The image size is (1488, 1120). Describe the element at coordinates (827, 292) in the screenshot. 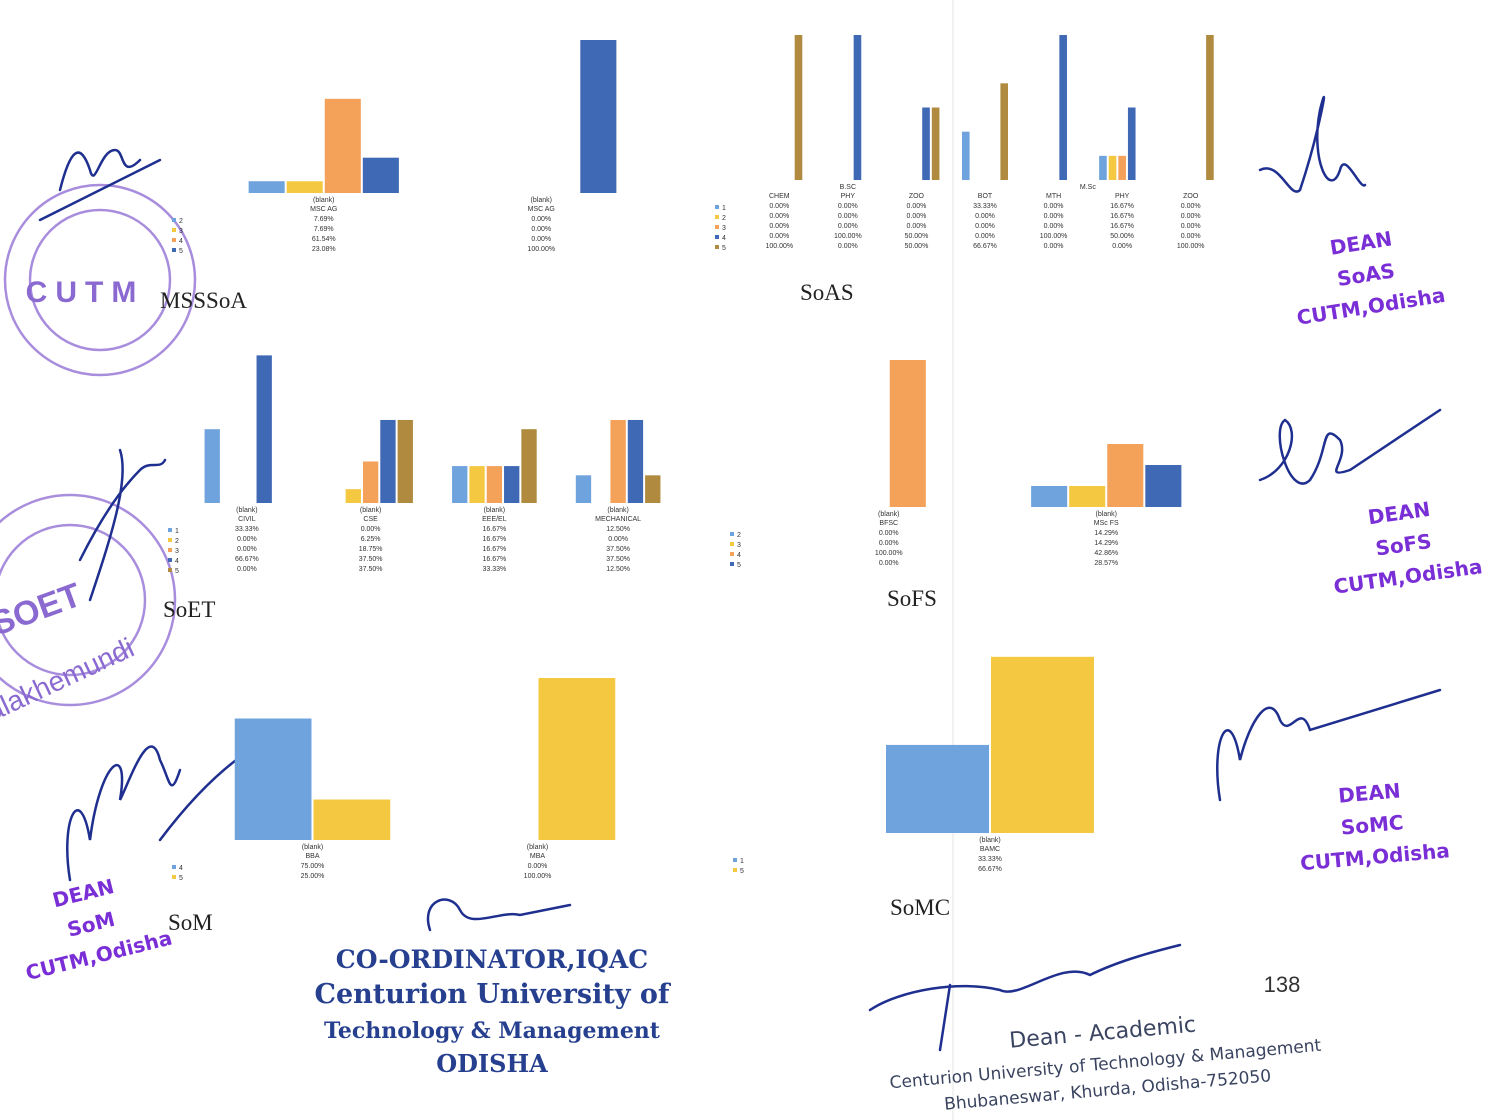

I see `chart-title: SoAS` at that location.